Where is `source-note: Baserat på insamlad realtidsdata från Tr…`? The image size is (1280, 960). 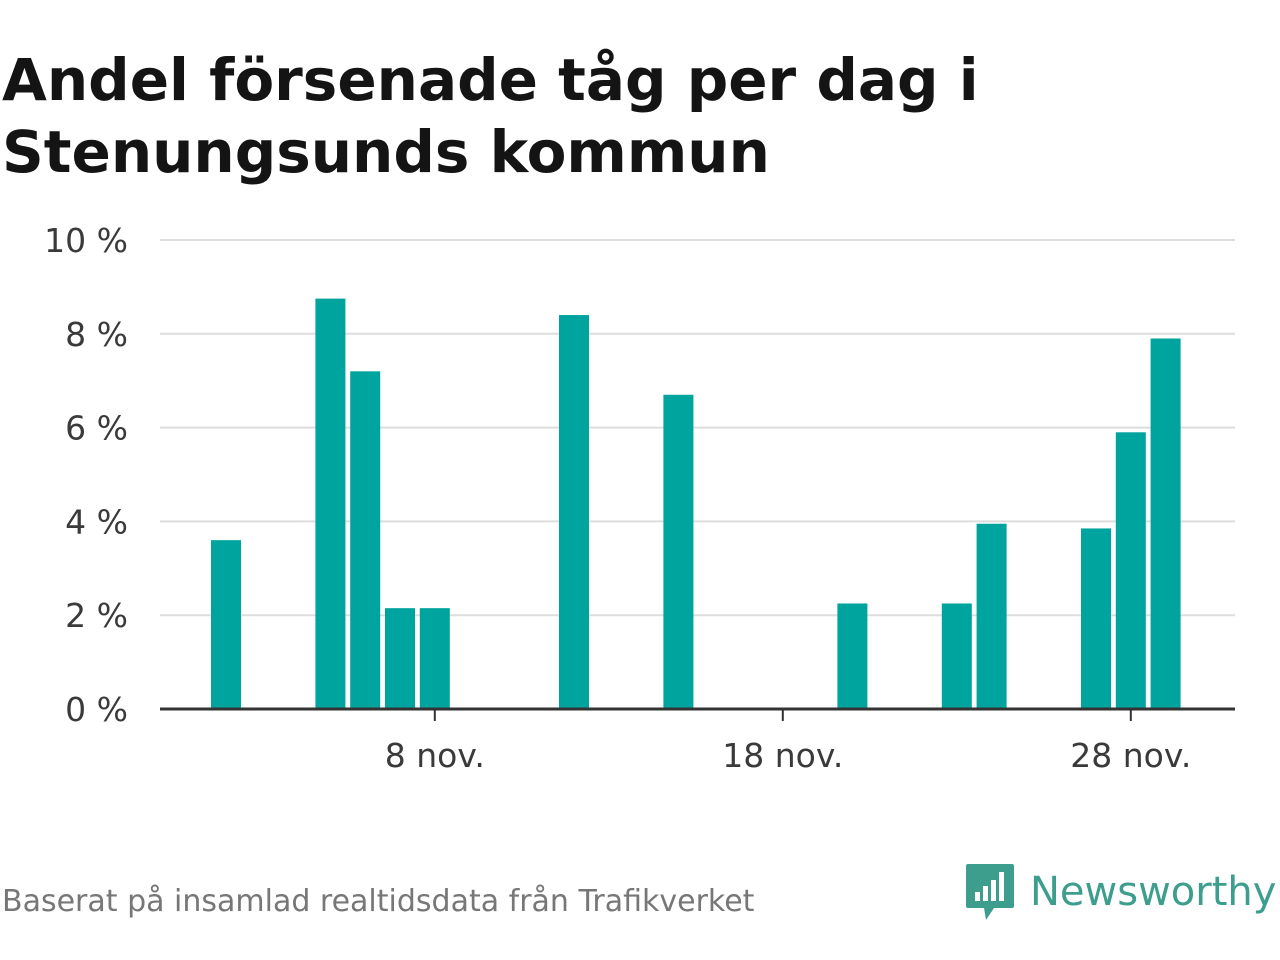
source-note: Baserat på insamlad realtidsdata från Tr… is located at coordinates (378, 901).